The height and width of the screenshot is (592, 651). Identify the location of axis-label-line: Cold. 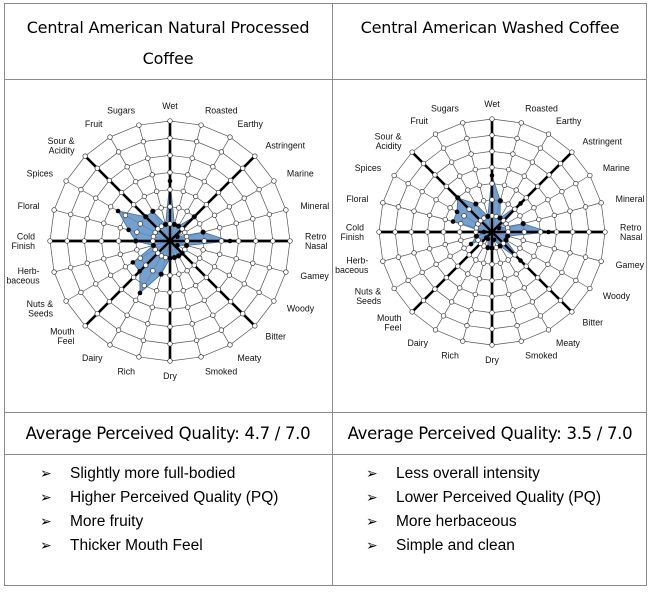
(355, 227).